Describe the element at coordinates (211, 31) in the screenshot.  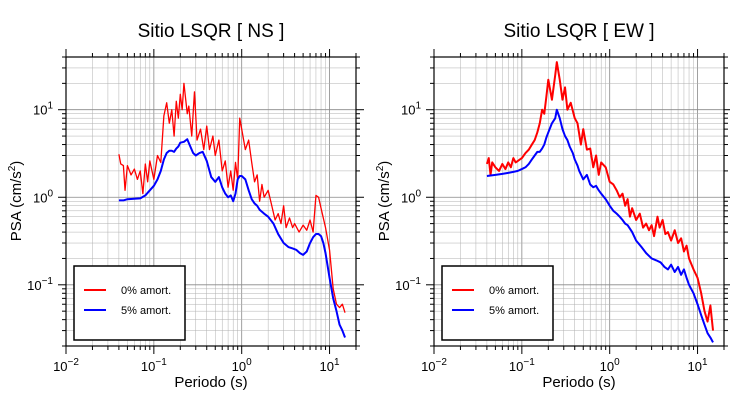
I see `chart-title: Sitio LSQR [ NS ]` at that location.